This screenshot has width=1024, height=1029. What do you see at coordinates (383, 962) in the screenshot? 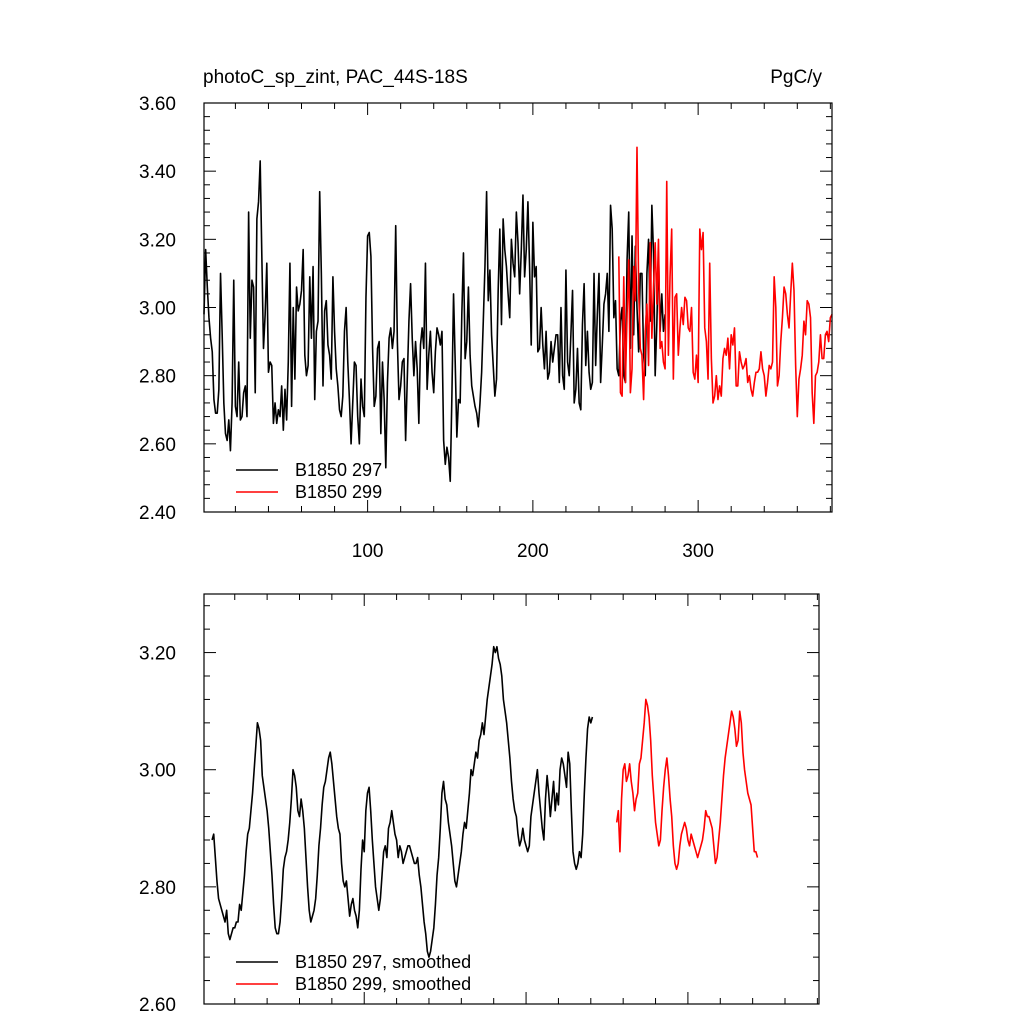
I see `legend-label-b1850-297-smoothed: B1850 297, smoothed` at bounding box center [383, 962].